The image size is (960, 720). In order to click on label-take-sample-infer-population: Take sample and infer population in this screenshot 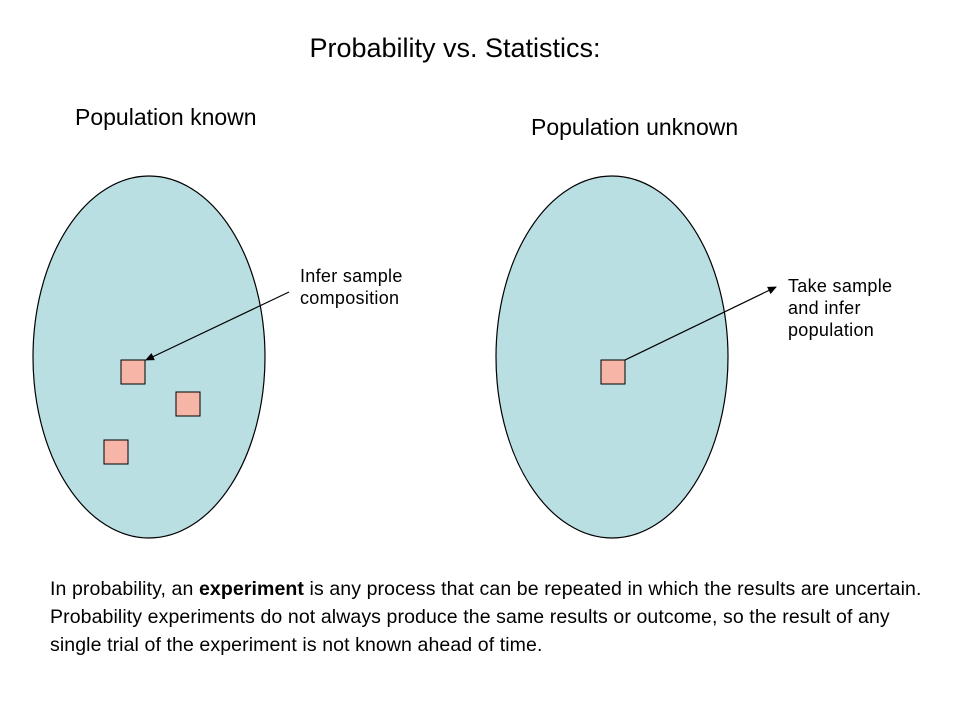, I will do `click(840, 308)`.